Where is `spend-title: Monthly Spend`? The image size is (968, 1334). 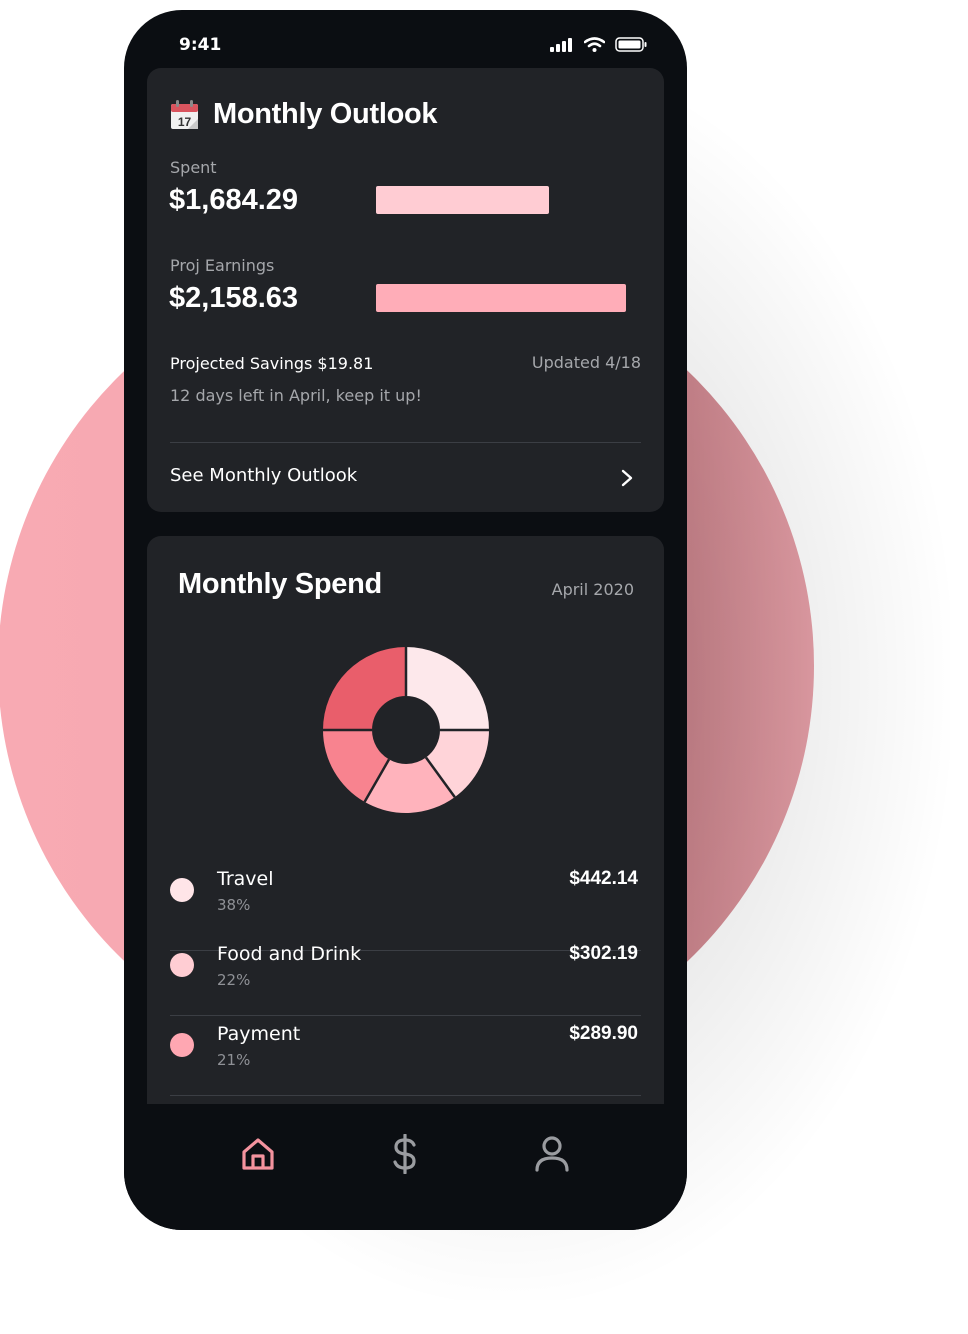 spend-title: Monthly Spend is located at coordinates (280, 584).